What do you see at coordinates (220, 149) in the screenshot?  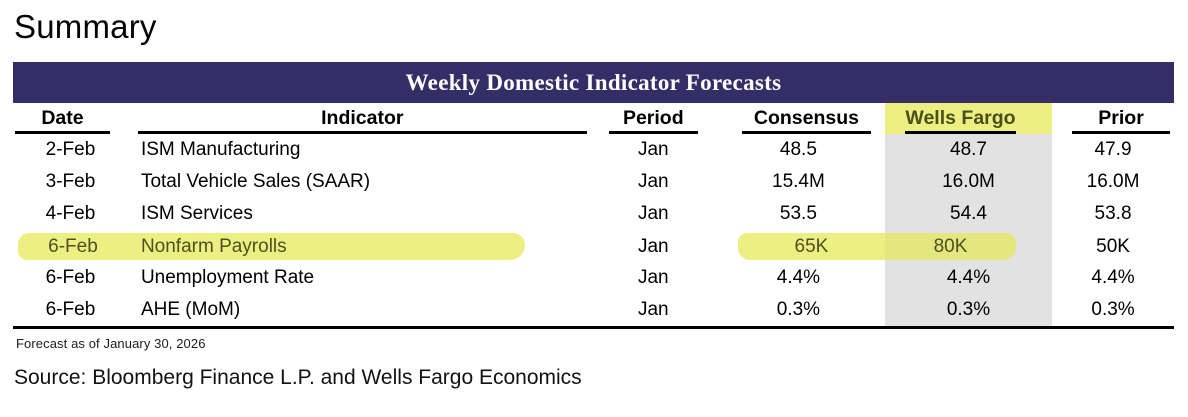 I see `cell-indicator: ISM Manufacturing` at bounding box center [220, 149].